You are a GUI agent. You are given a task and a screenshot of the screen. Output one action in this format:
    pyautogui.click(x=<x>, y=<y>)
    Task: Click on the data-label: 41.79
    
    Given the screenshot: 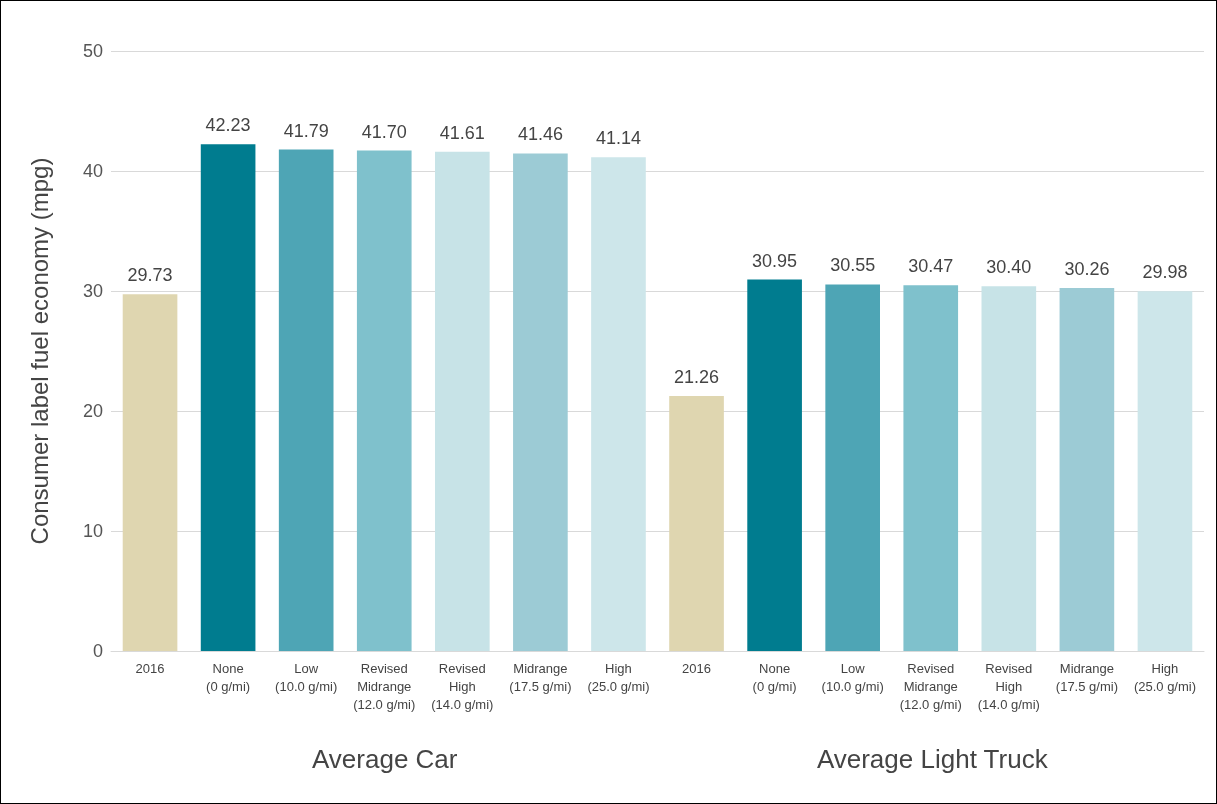 What is the action you would take?
    pyautogui.click(x=306, y=130)
    